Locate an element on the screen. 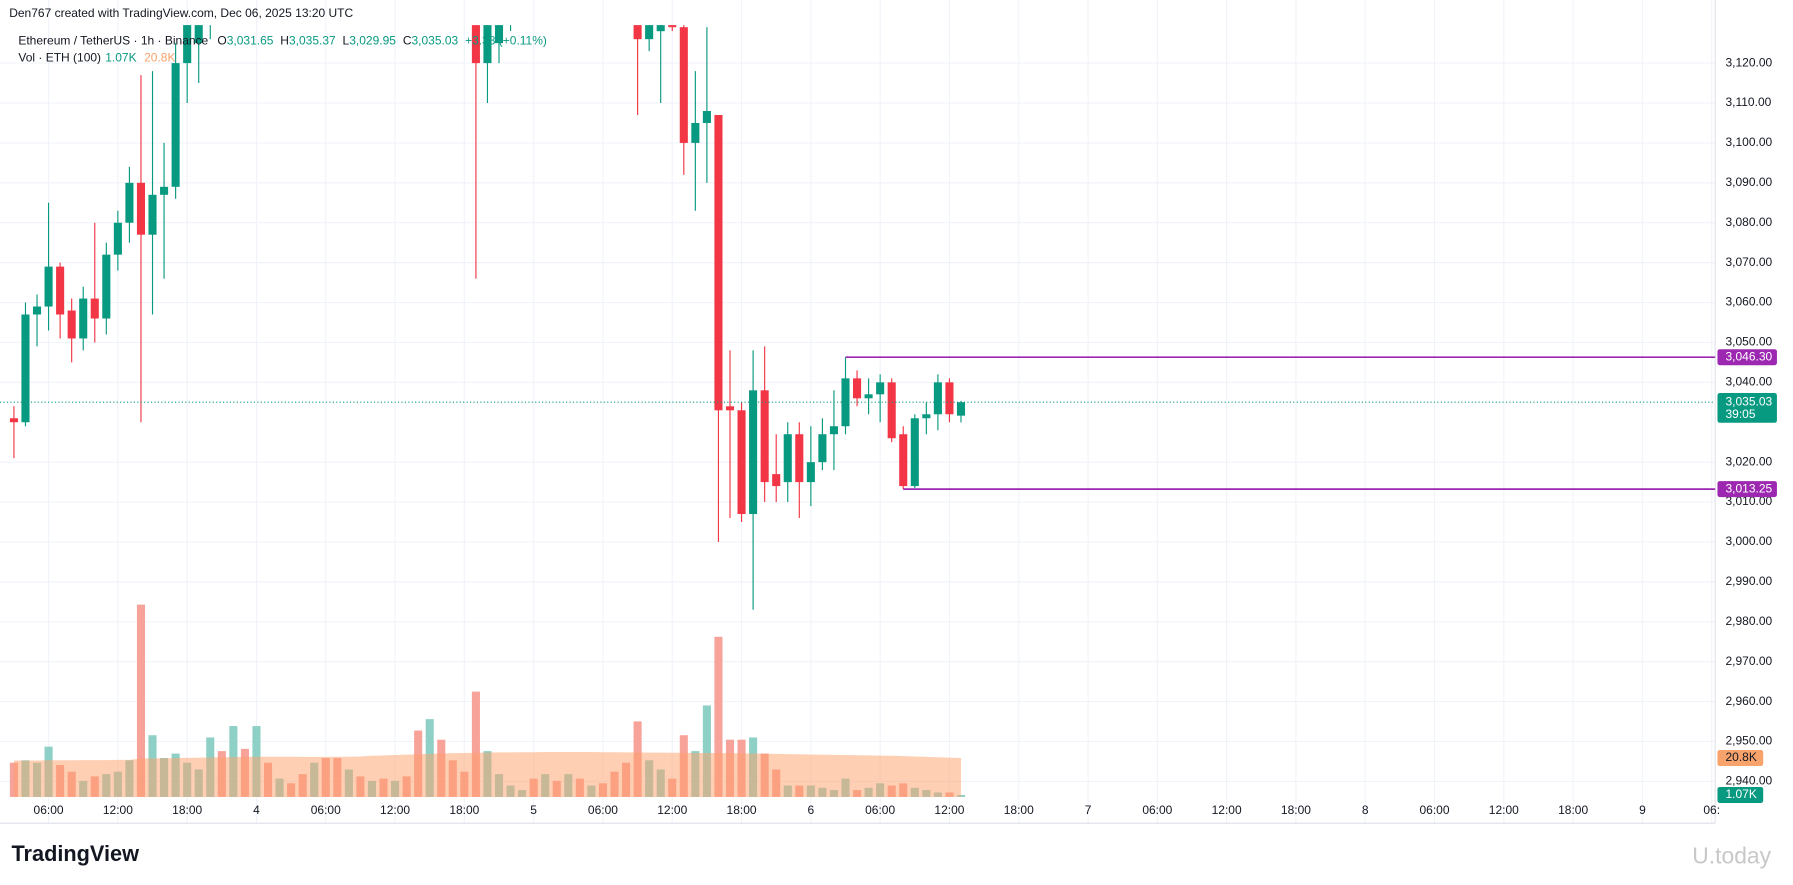 Image resolution: width=1793 pixels, height=885 pixels. volume-value: 1.07K is located at coordinates (120, 57).